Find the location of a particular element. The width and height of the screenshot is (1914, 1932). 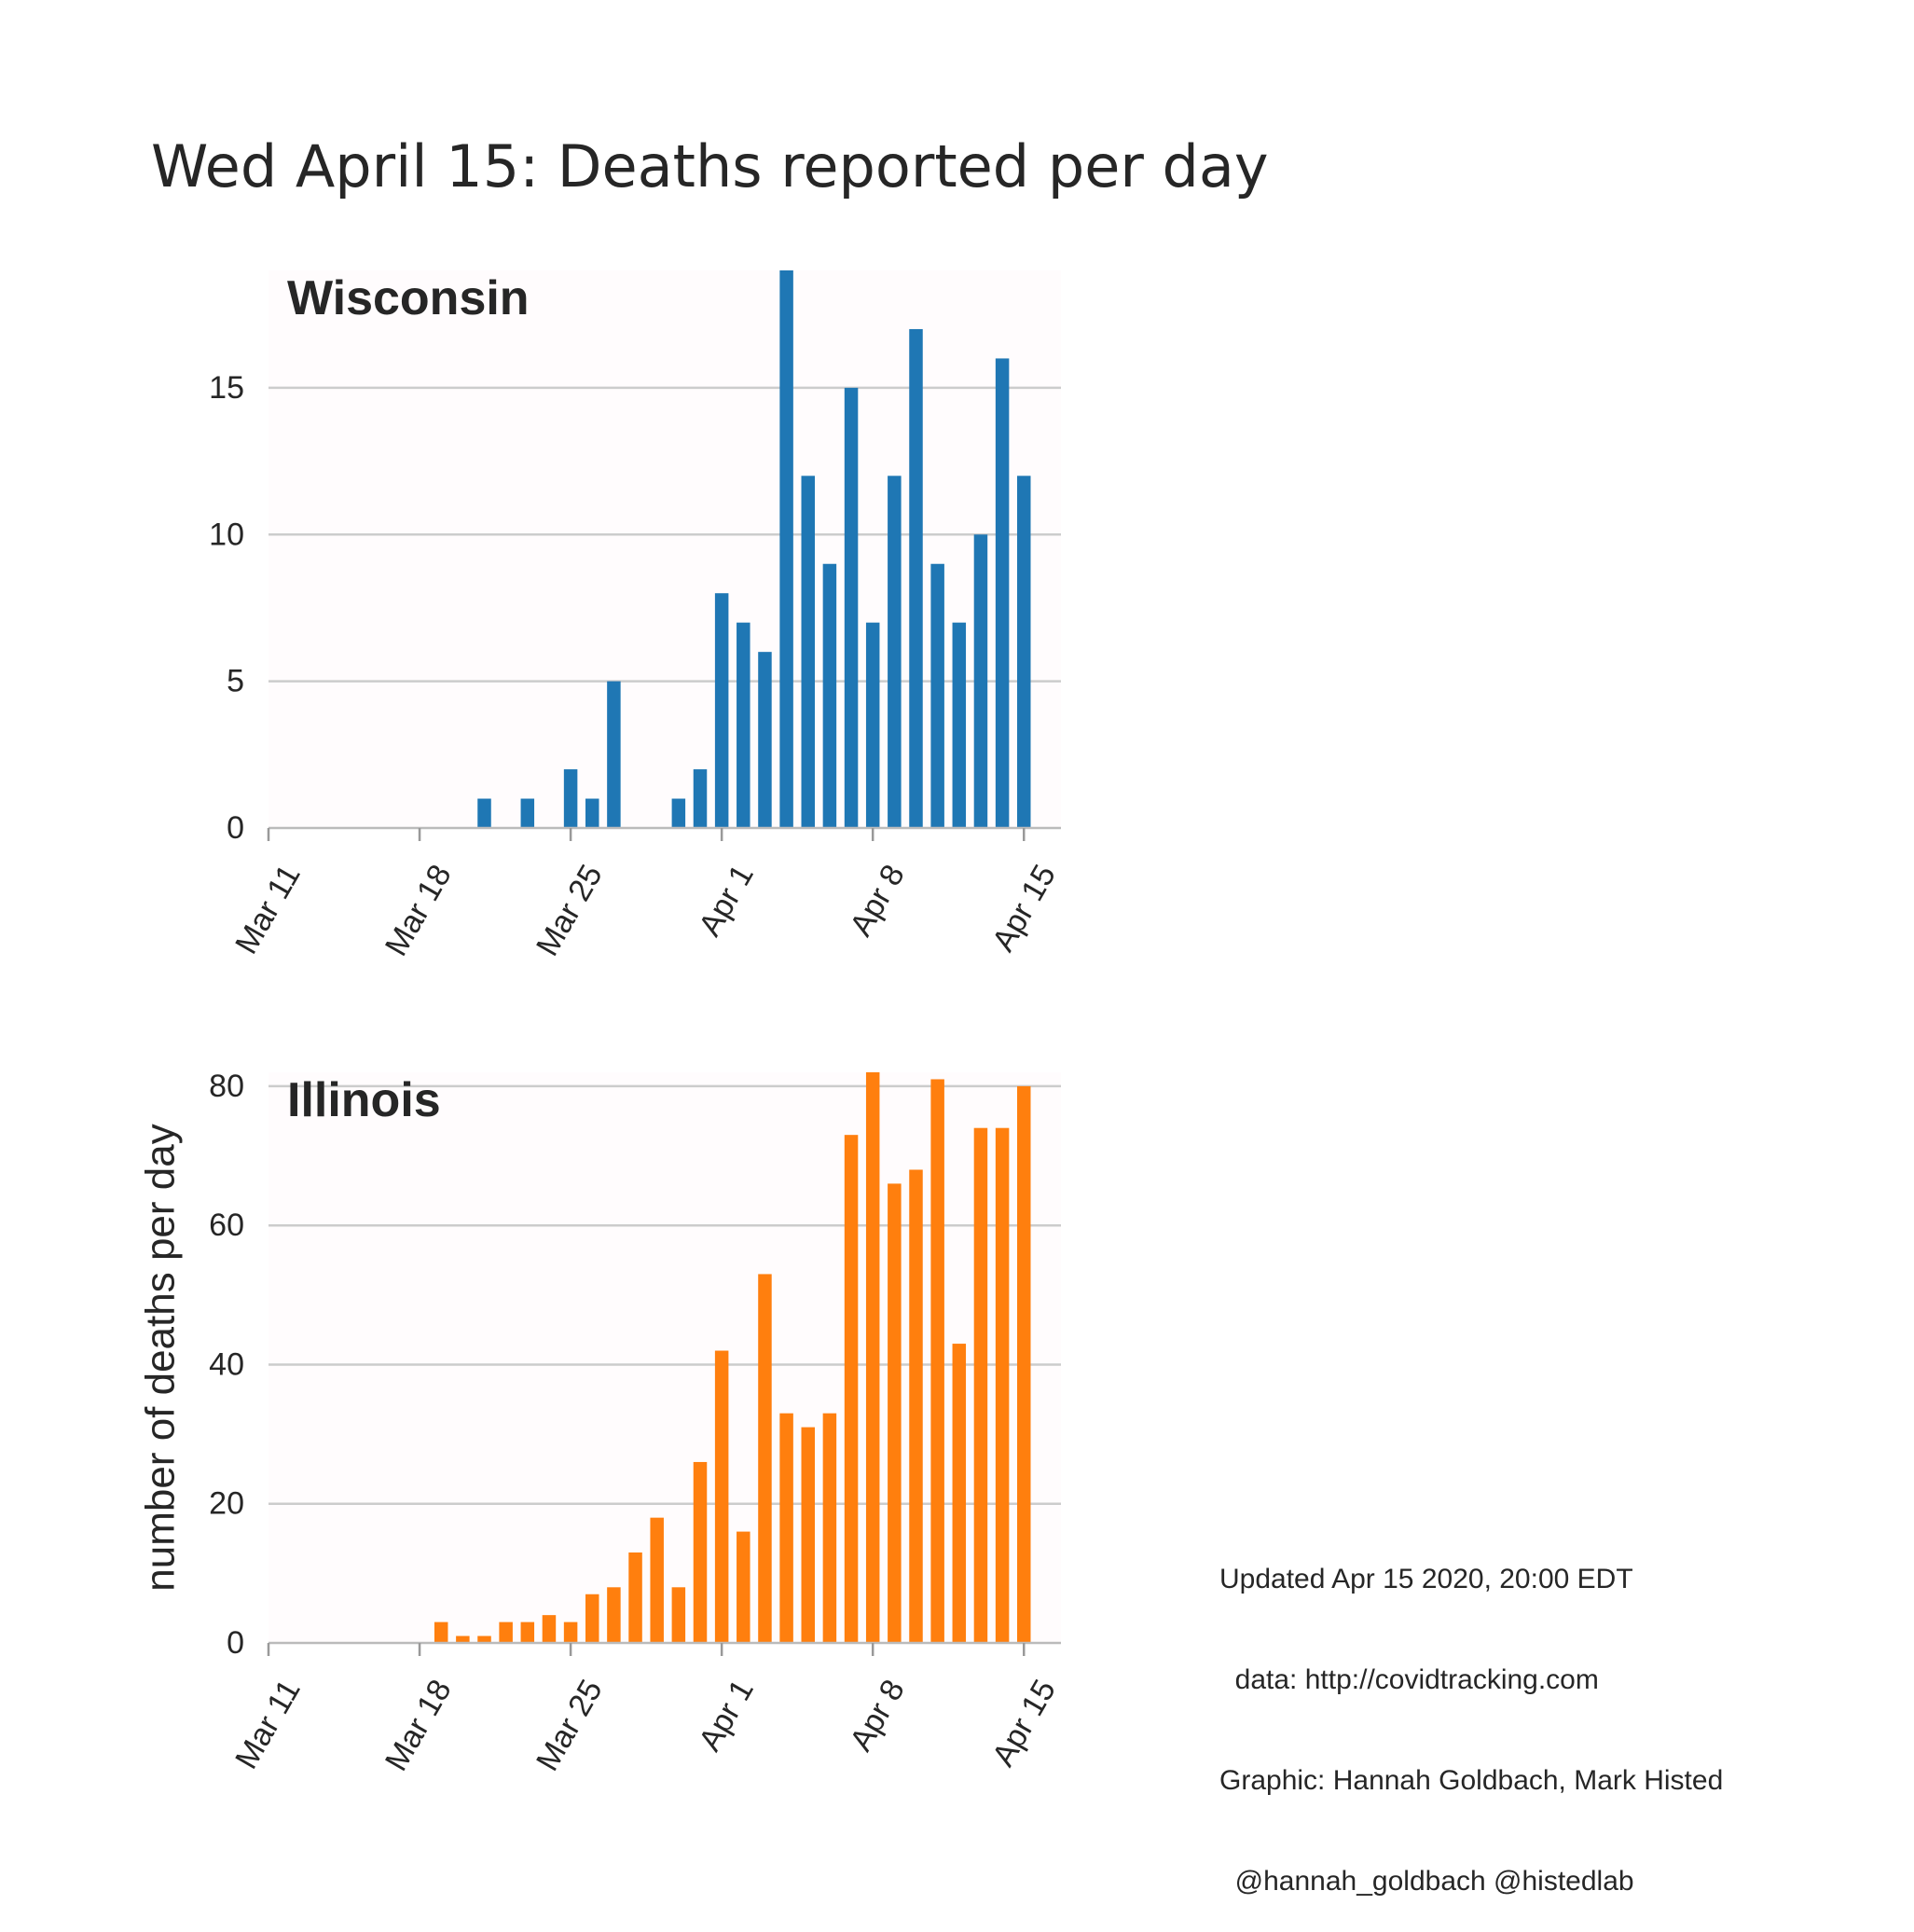

wisconsin-x-tick-label-apr-15: Apr 15 is located at coordinates (1024, 909).